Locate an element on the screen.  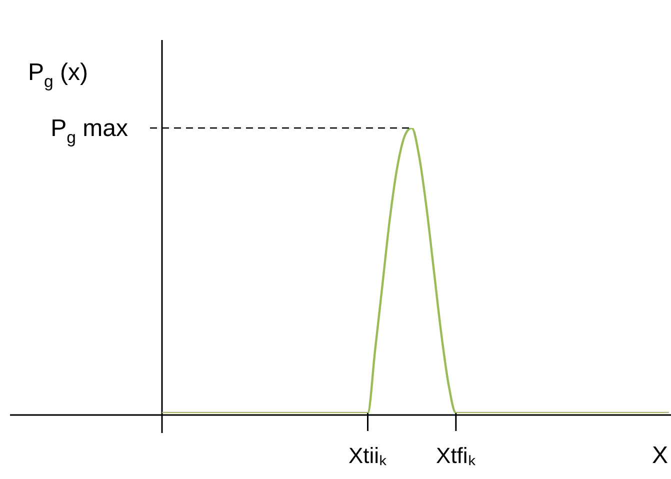
x-tick-label: Xtiiₖ is located at coordinates (368, 455).